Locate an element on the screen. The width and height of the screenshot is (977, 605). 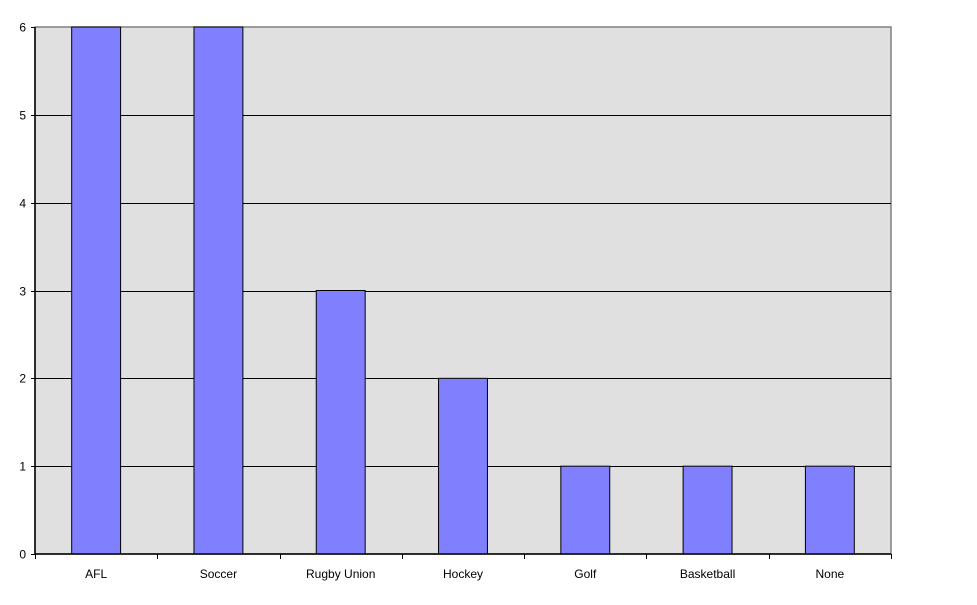
bar-basketball is located at coordinates (707, 510).